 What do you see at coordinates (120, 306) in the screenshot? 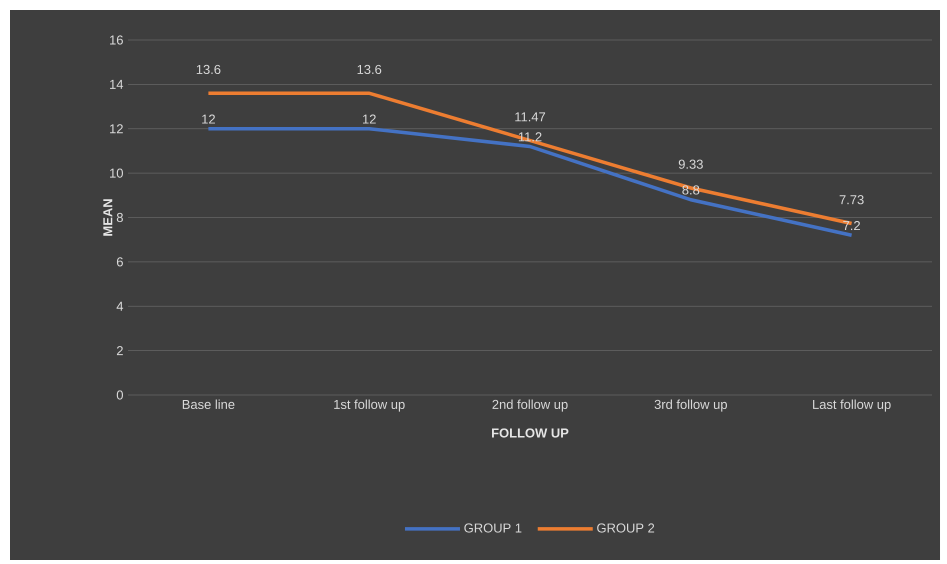
I see `y-tick-label: 4` at bounding box center [120, 306].